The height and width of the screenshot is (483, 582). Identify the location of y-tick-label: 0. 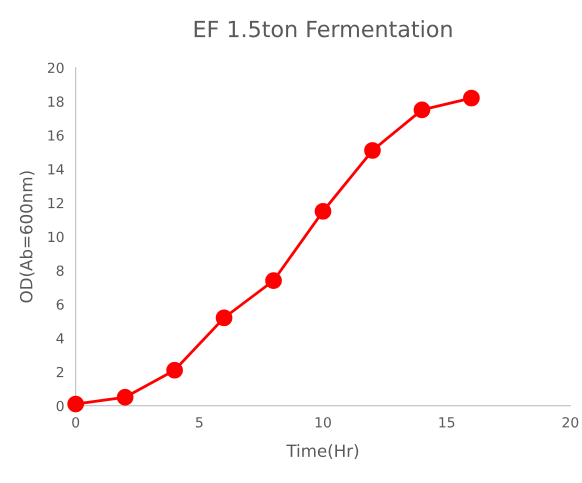
(60, 406).